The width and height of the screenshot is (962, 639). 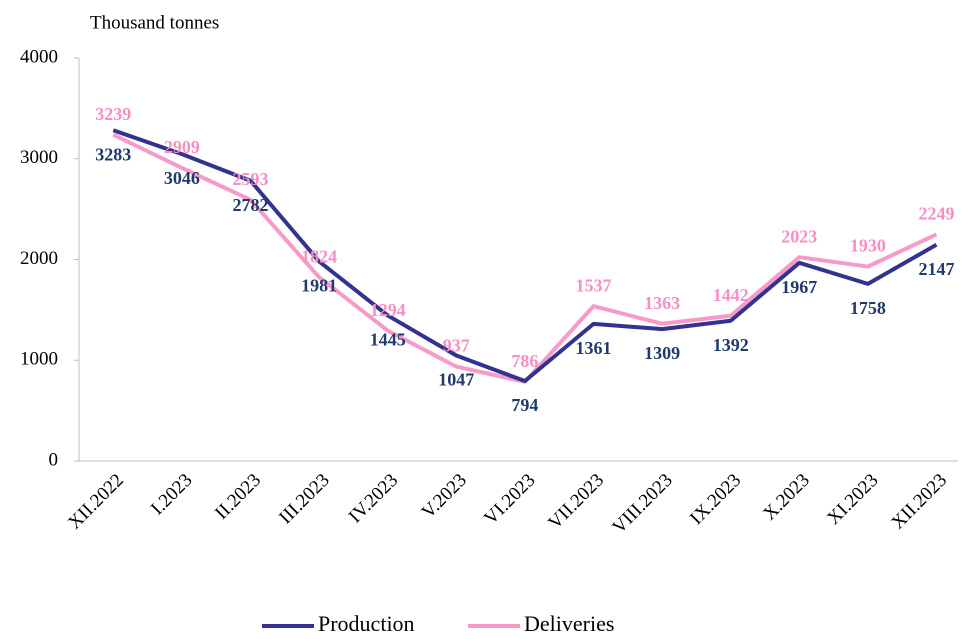 What do you see at coordinates (576, 502) in the screenshot?
I see `x-tick-label: VII.2023` at bounding box center [576, 502].